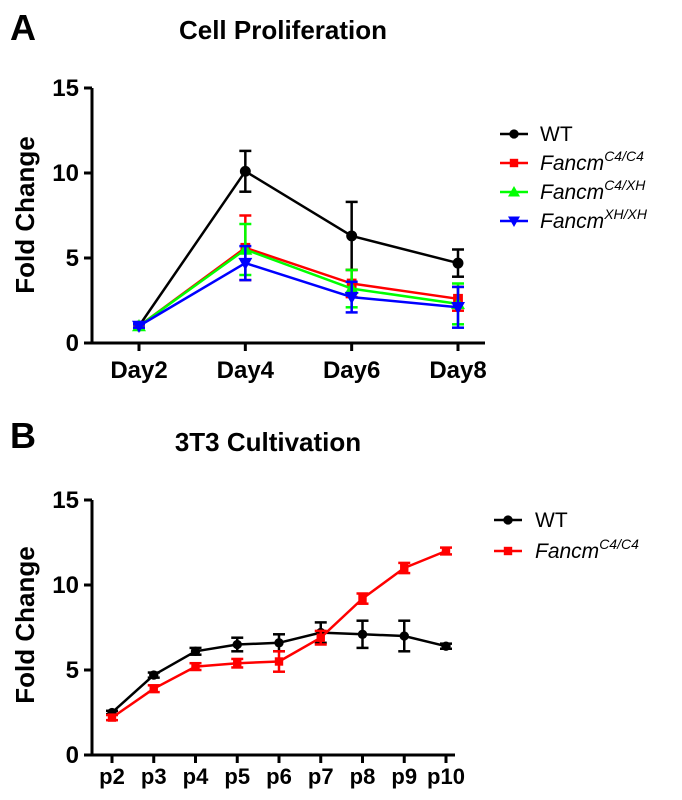 The image size is (682, 800). Describe the element at coordinates (457, 370) in the screenshot. I see `x-tick-label: Day8` at that location.